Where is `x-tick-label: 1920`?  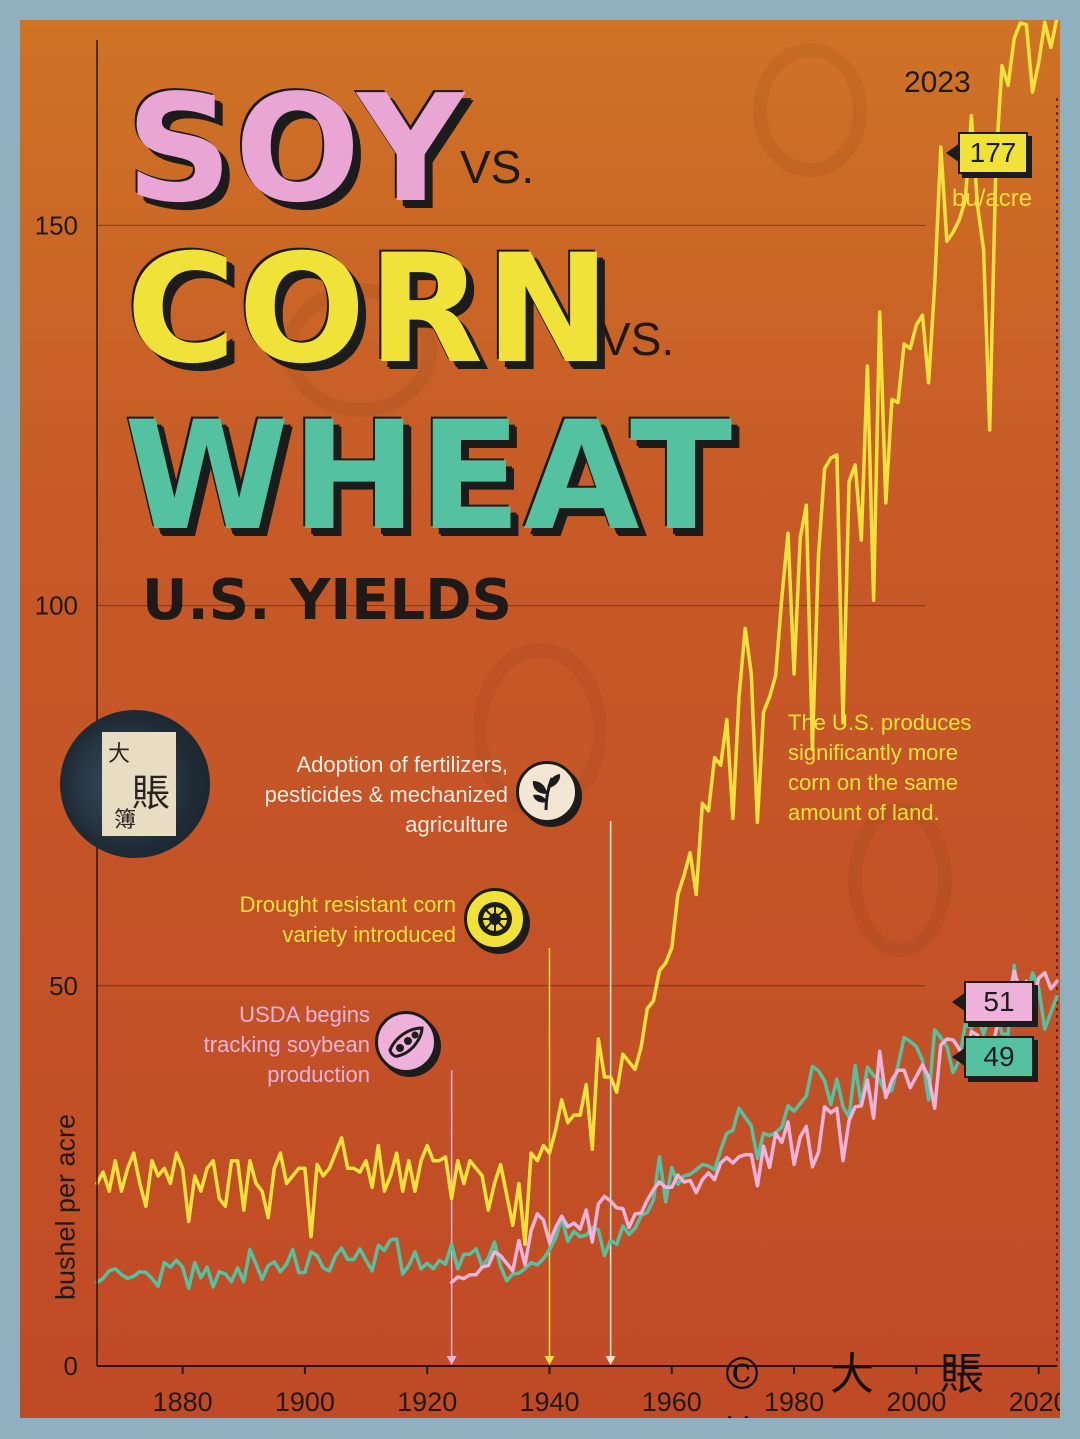 x-tick-label: 1920 is located at coordinates (427, 1402).